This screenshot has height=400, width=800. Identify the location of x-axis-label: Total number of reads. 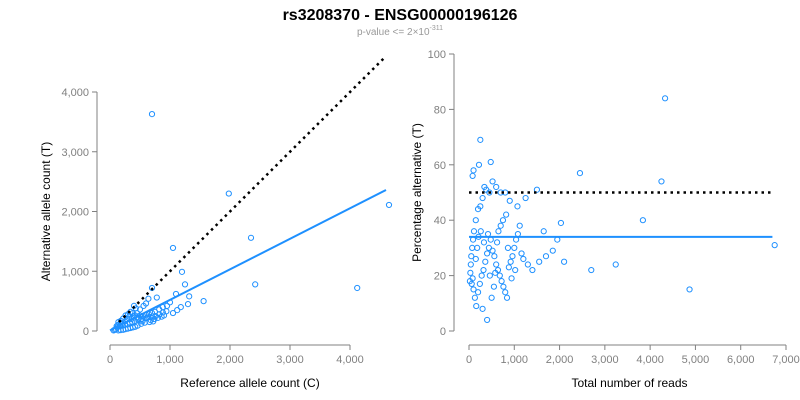
(629, 383).